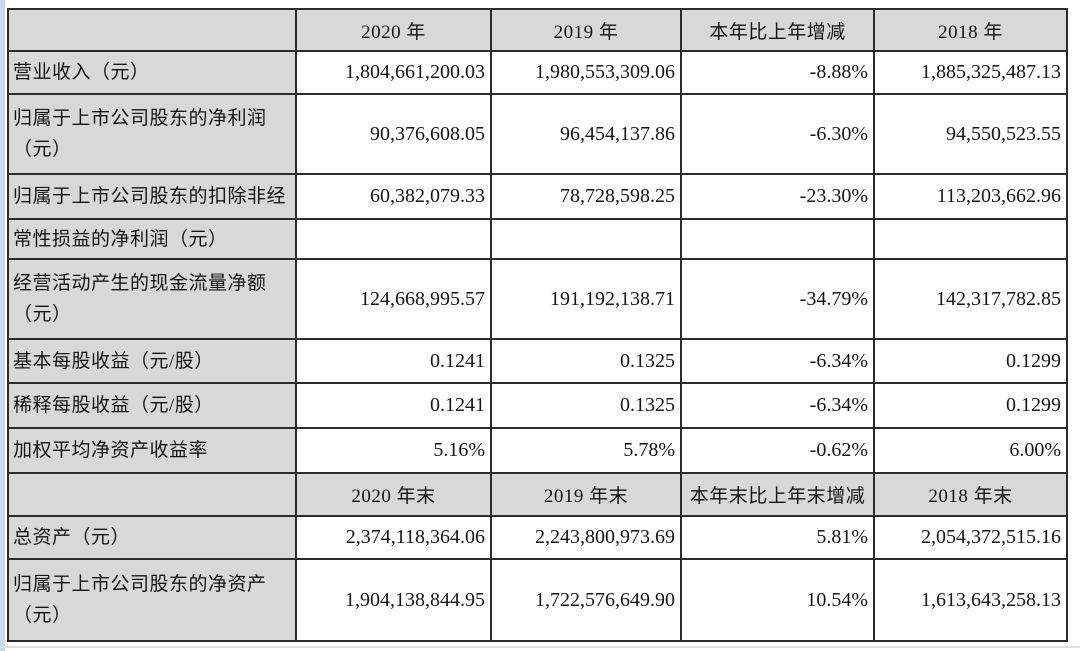 The width and height of the screenshot is (1080, 651). Describe the element at coordinates (393, 494) in the screenshot. I see `header-cell-2020-end: 2020 年末` at that location.